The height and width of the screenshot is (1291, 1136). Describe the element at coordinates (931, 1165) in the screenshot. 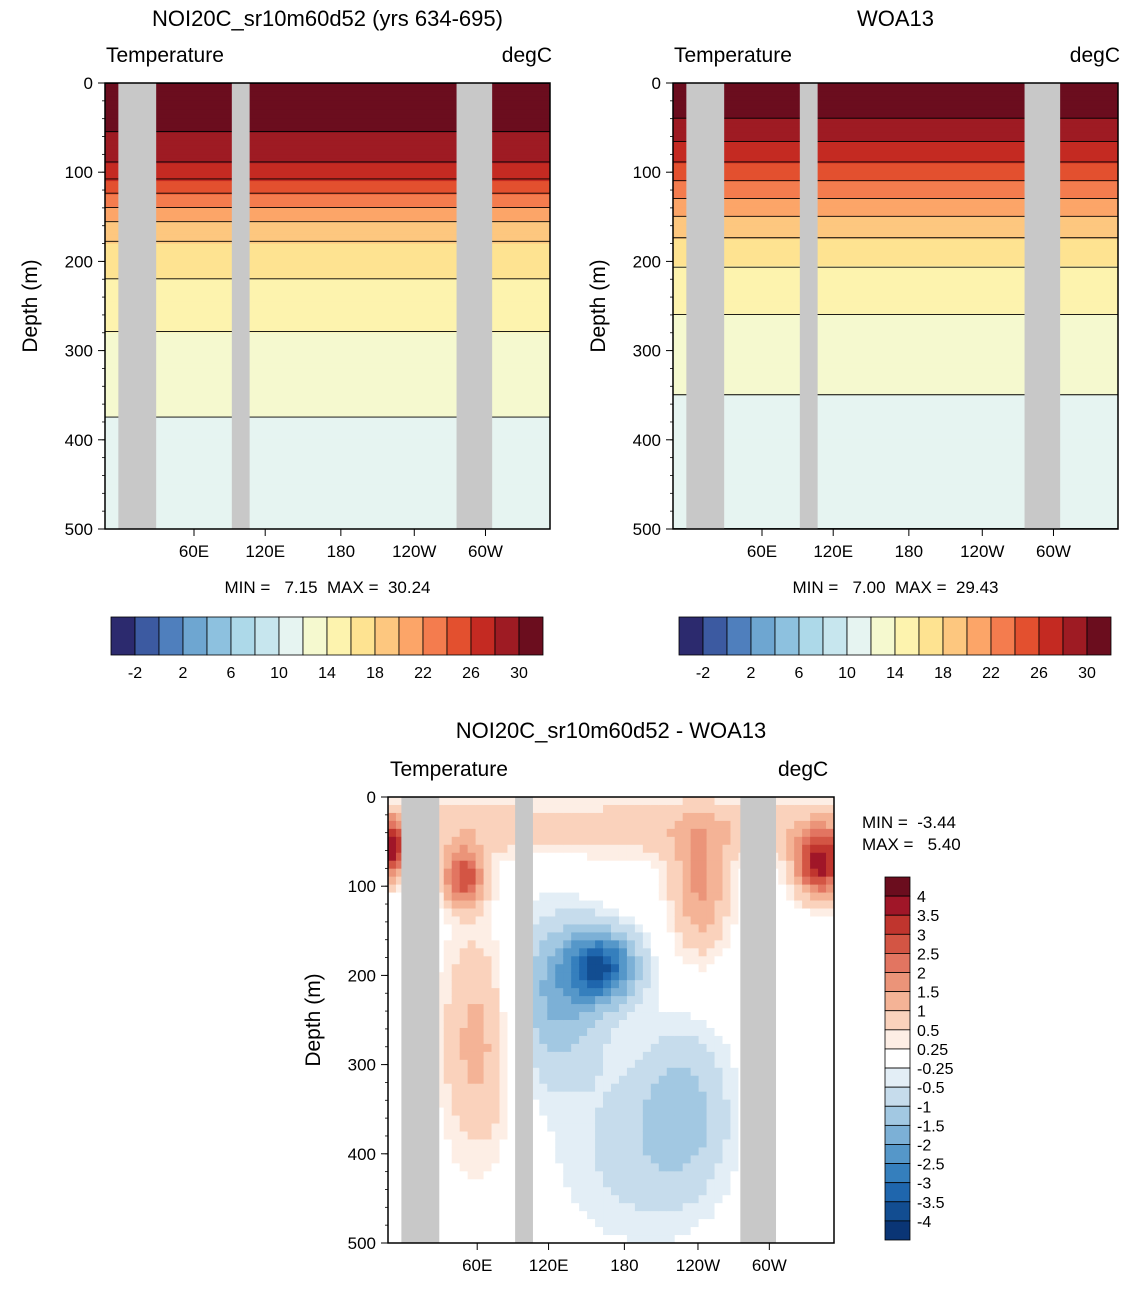

I see `colorbar-label: -2.5` at that location.